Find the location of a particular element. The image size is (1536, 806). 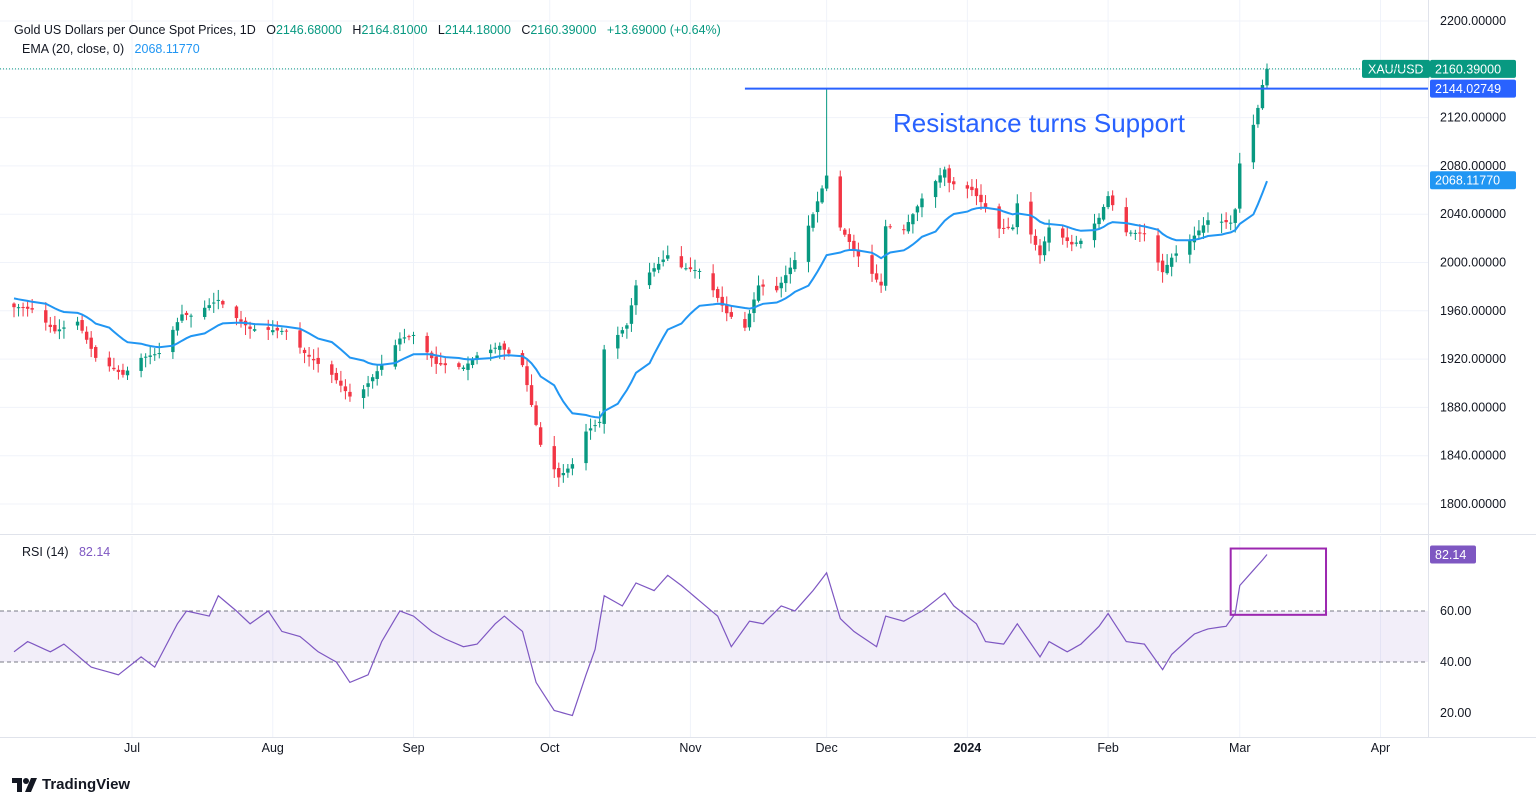

time-tick-label: Jul is located at coordinates (132, 748).